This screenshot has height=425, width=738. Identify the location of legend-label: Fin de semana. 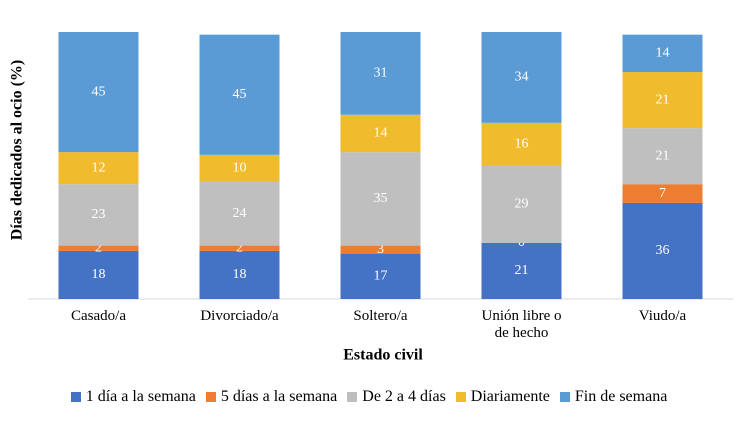
(621, 396).